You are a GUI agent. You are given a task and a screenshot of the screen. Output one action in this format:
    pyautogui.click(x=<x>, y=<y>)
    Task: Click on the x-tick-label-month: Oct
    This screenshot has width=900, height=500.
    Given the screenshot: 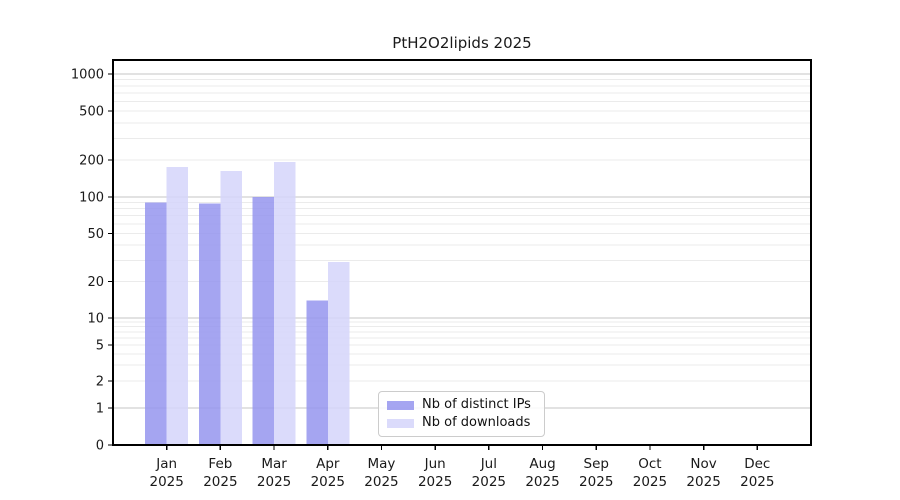 What is the action you would take?
    pyautogui.click(x=649, y=464)
    